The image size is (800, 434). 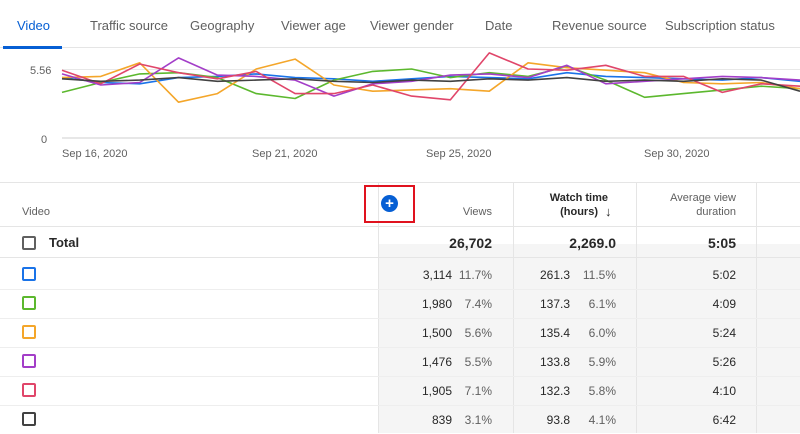 I want to click on y-tick-label: 0, so click(x=44, y=140).